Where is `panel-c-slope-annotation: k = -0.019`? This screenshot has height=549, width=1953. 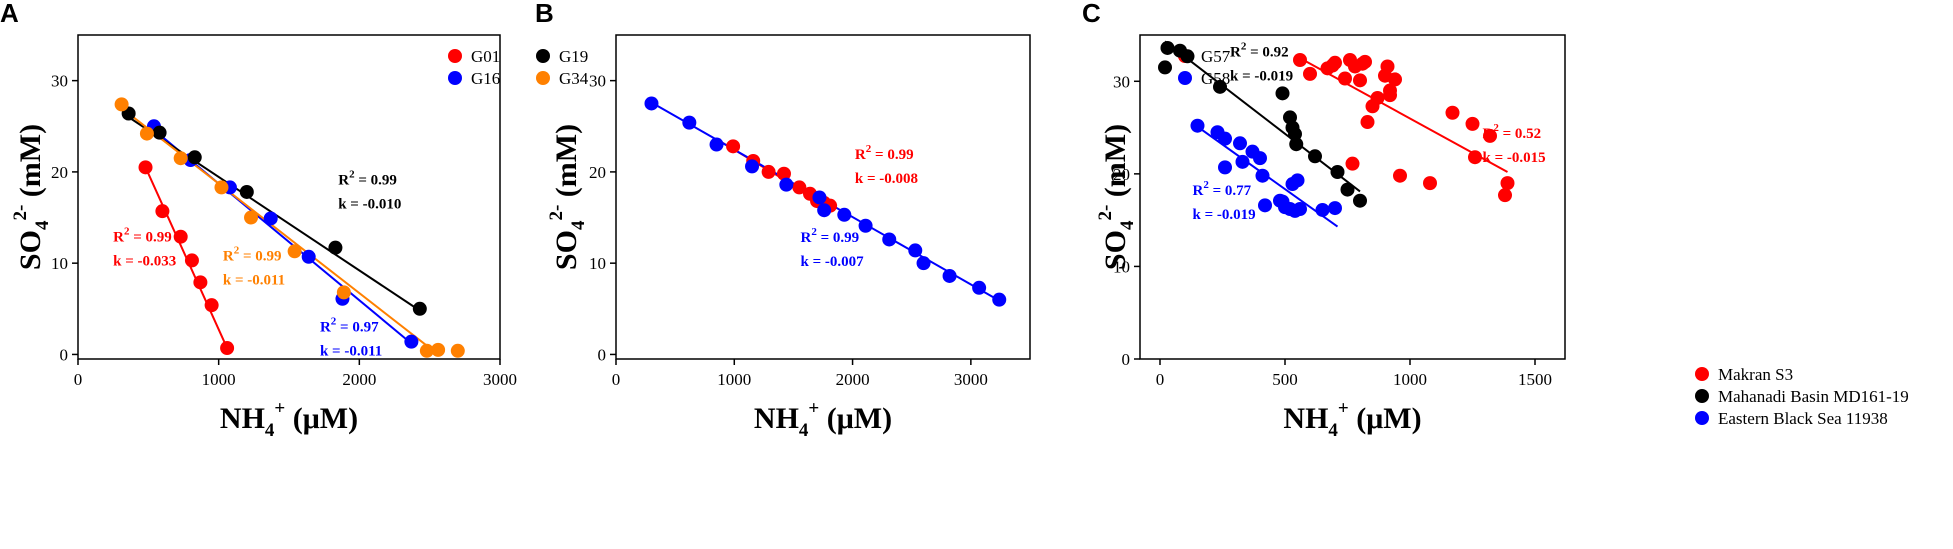 panel-c-slope-annotation: k = -0.019 is located at coordinates (1224, 215).